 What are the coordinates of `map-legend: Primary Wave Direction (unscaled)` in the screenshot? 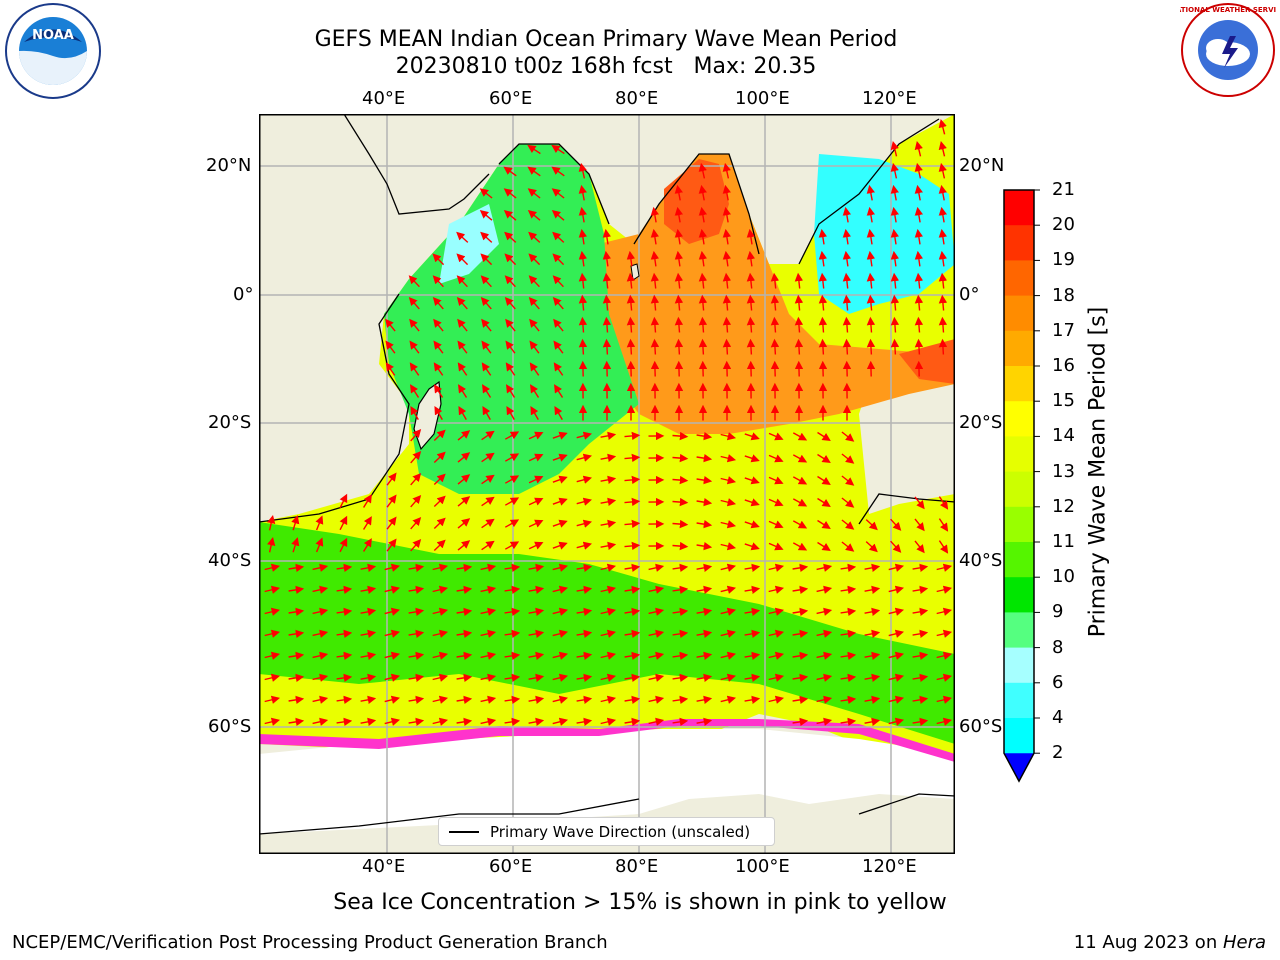 It's located at (606, 831).